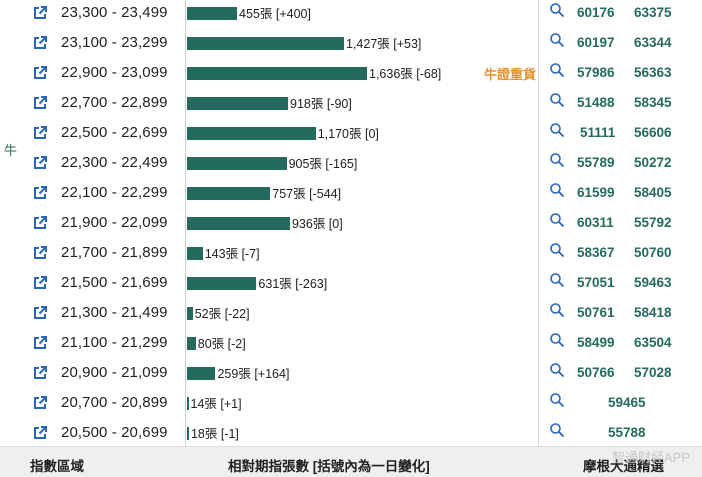 The height and width of the screenshot is (477, 702). Describe the element at coordinates (627, 432) in the screenshot. I see `warrant-code-link: 55788` at that location.